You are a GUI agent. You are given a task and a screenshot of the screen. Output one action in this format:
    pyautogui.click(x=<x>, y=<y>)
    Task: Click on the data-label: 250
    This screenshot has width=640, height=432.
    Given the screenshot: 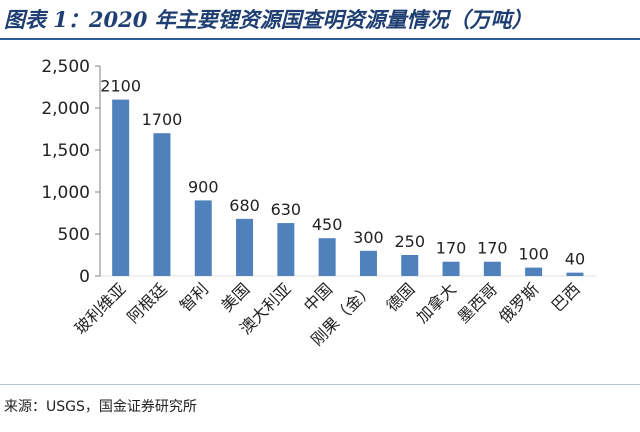 What is the action you would take?
    pyautogui.click(x=409, y=241)
    